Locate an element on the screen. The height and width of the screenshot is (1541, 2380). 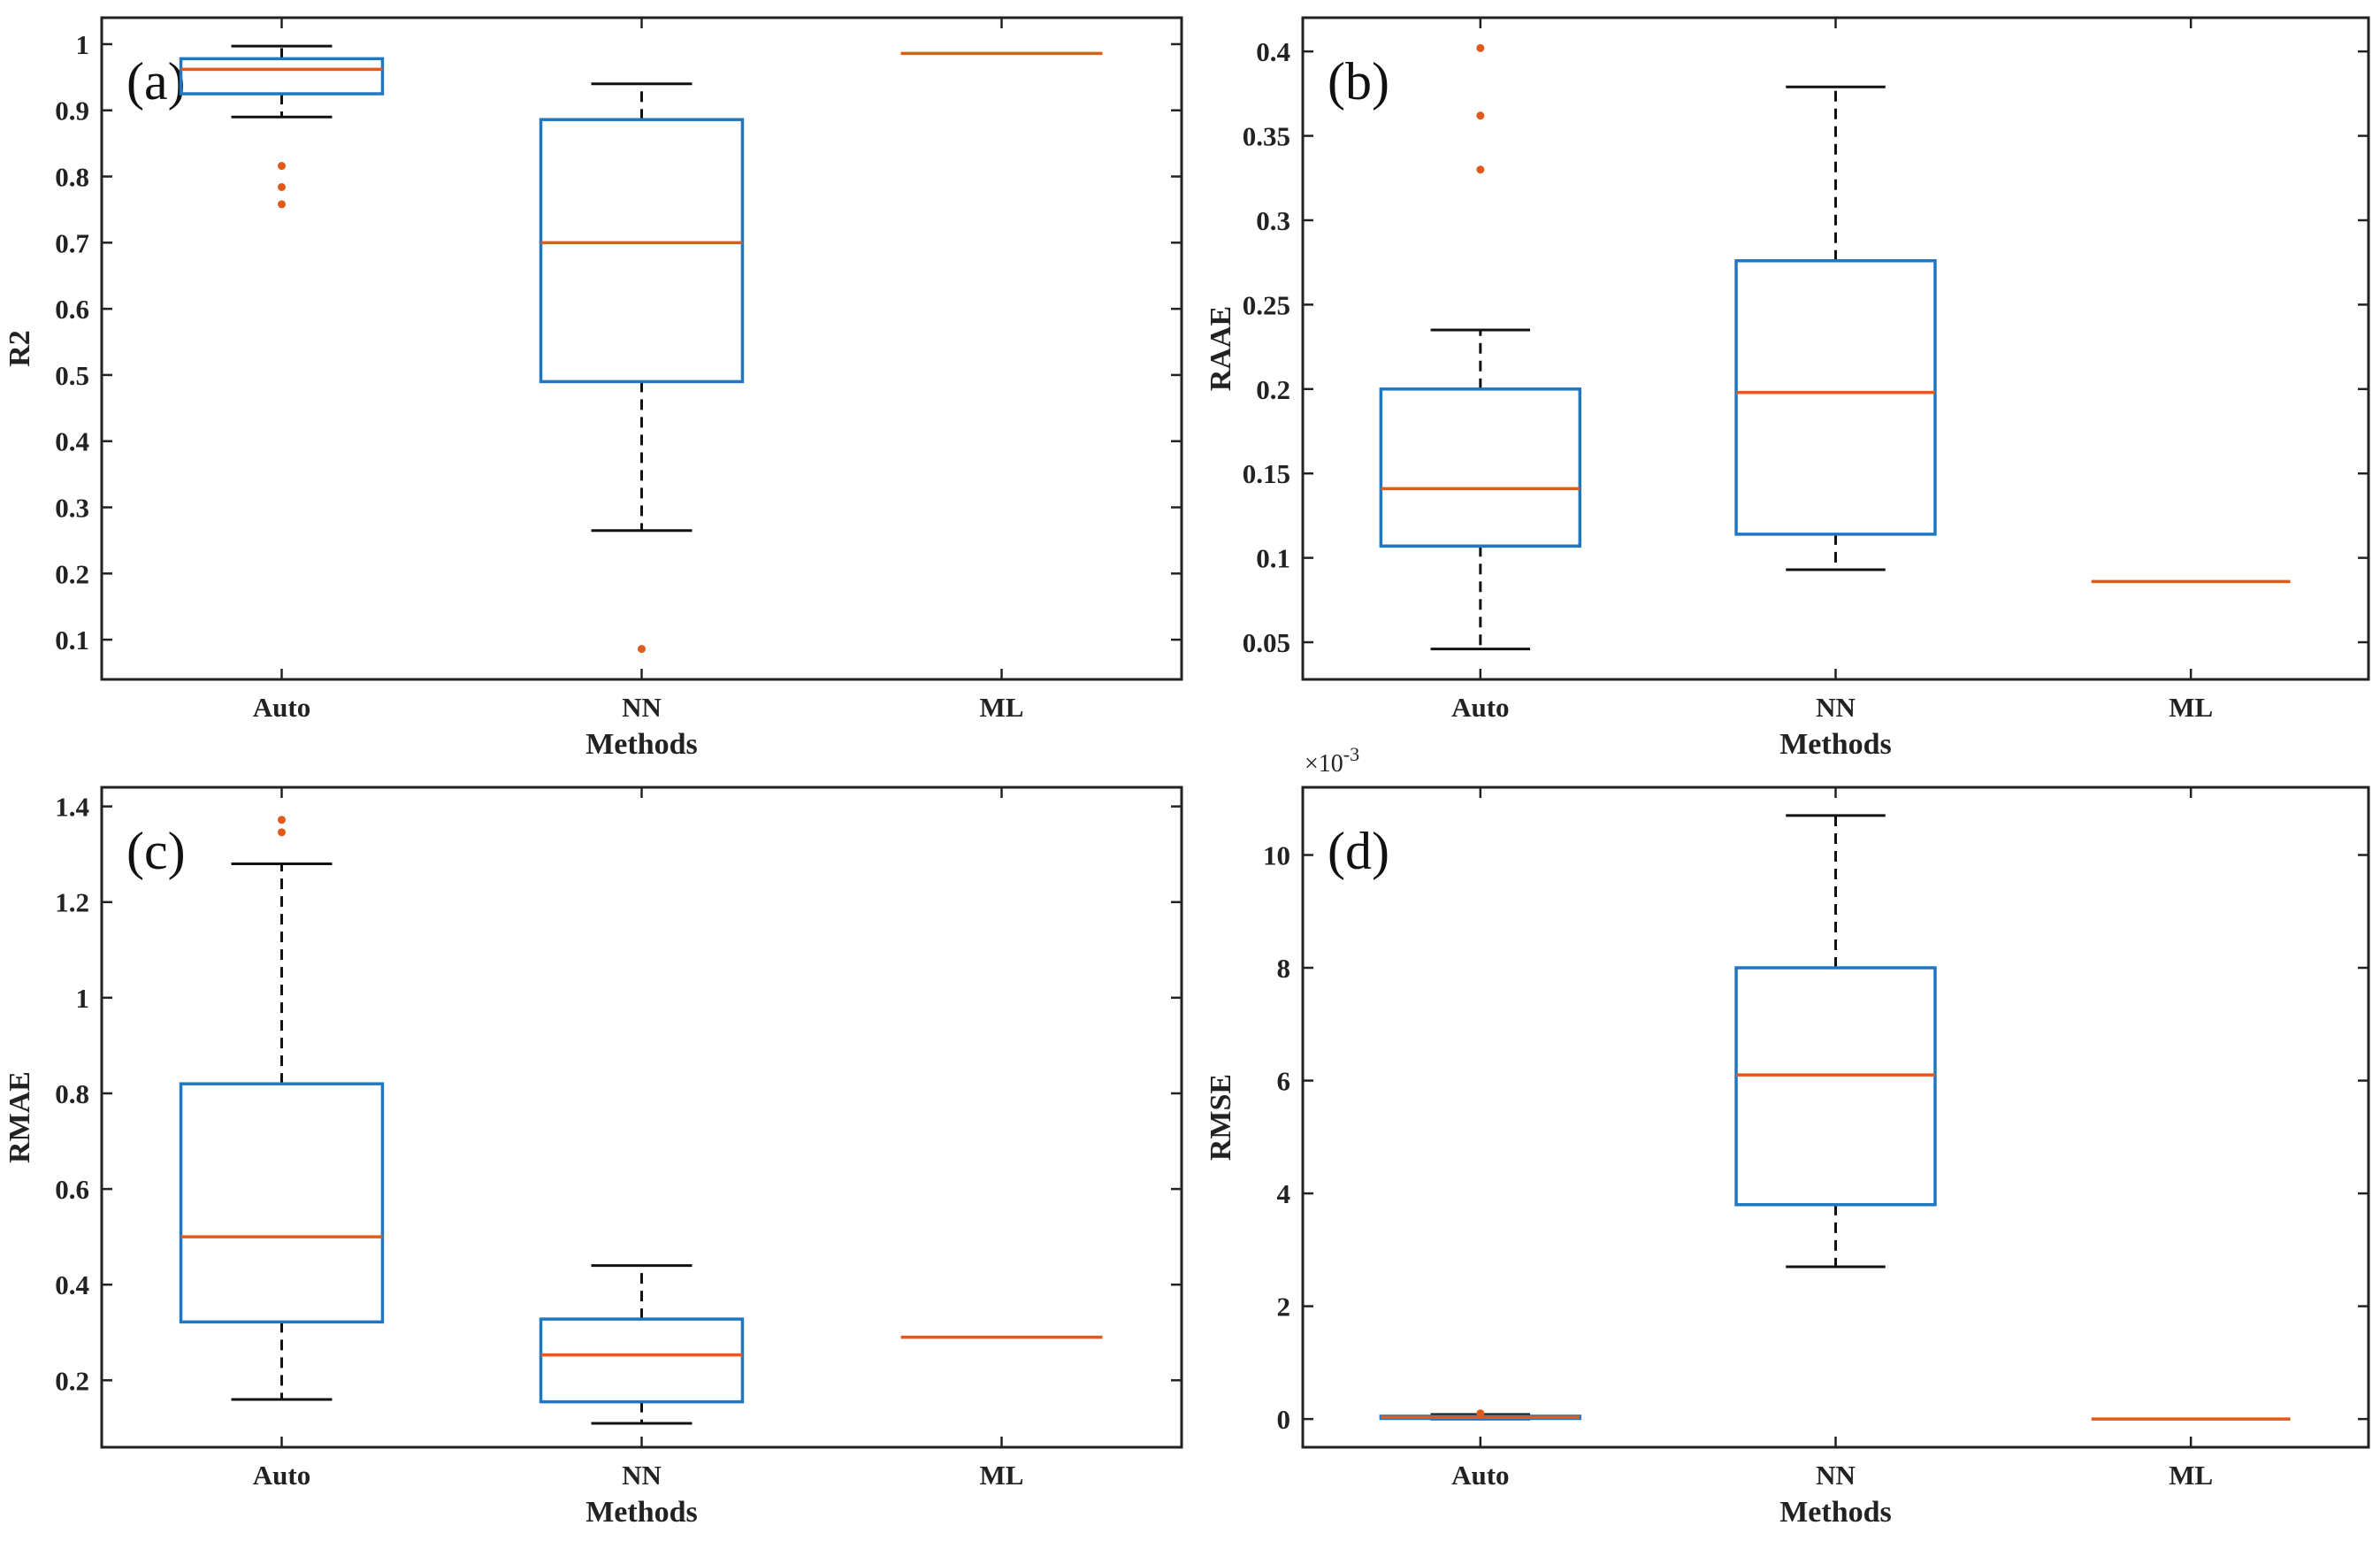
panel-label: (b) is located at coordinates (1358, 81).